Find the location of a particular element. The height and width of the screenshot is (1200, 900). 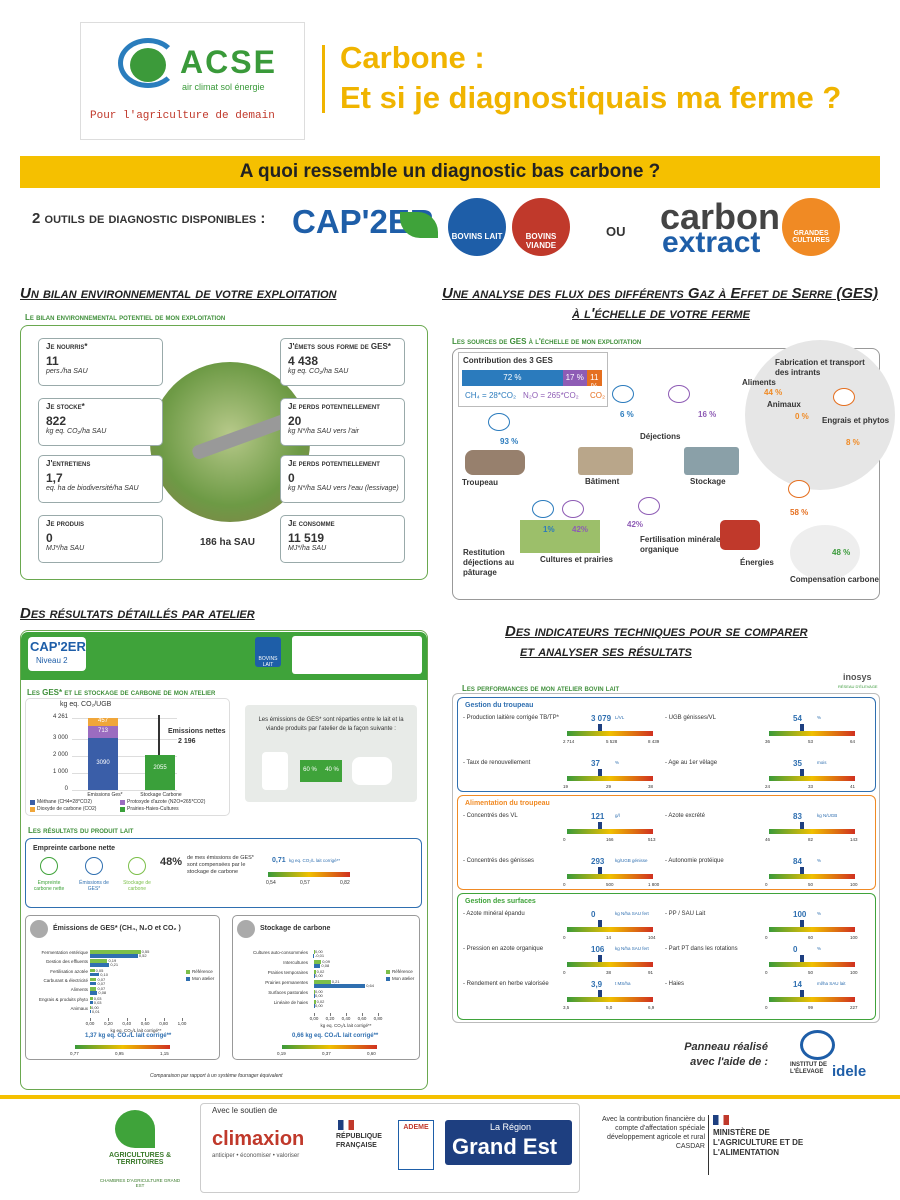

grid-line is located at coordinates (124, 740).